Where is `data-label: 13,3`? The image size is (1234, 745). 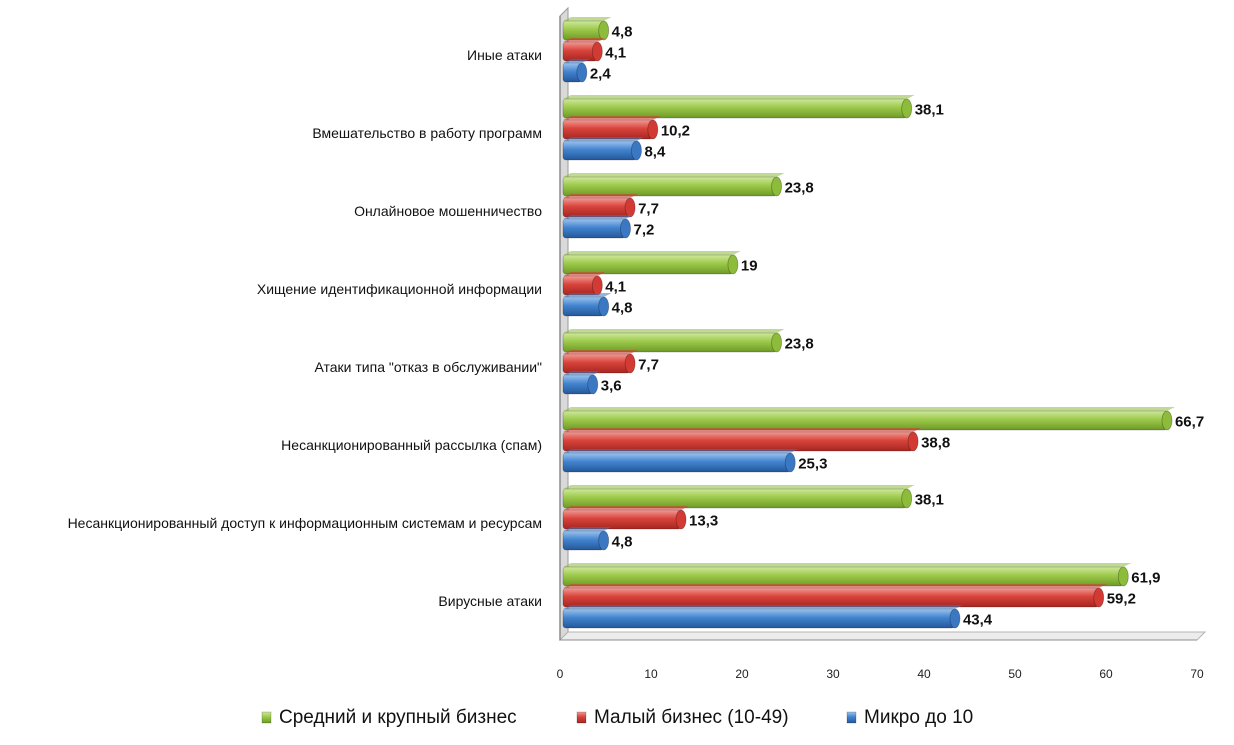 data-label: 13,3 is located at coordinates (703, 521).